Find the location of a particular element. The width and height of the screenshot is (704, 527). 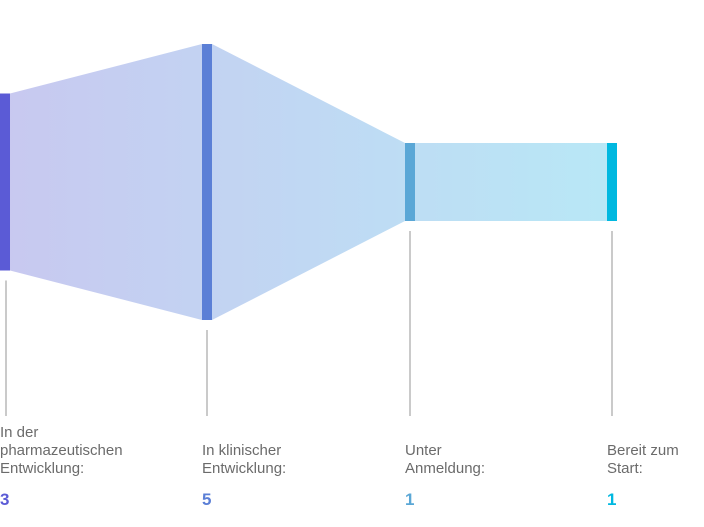

stage-label-4: Bereit zum Start: is located at coordinates (643, 459).